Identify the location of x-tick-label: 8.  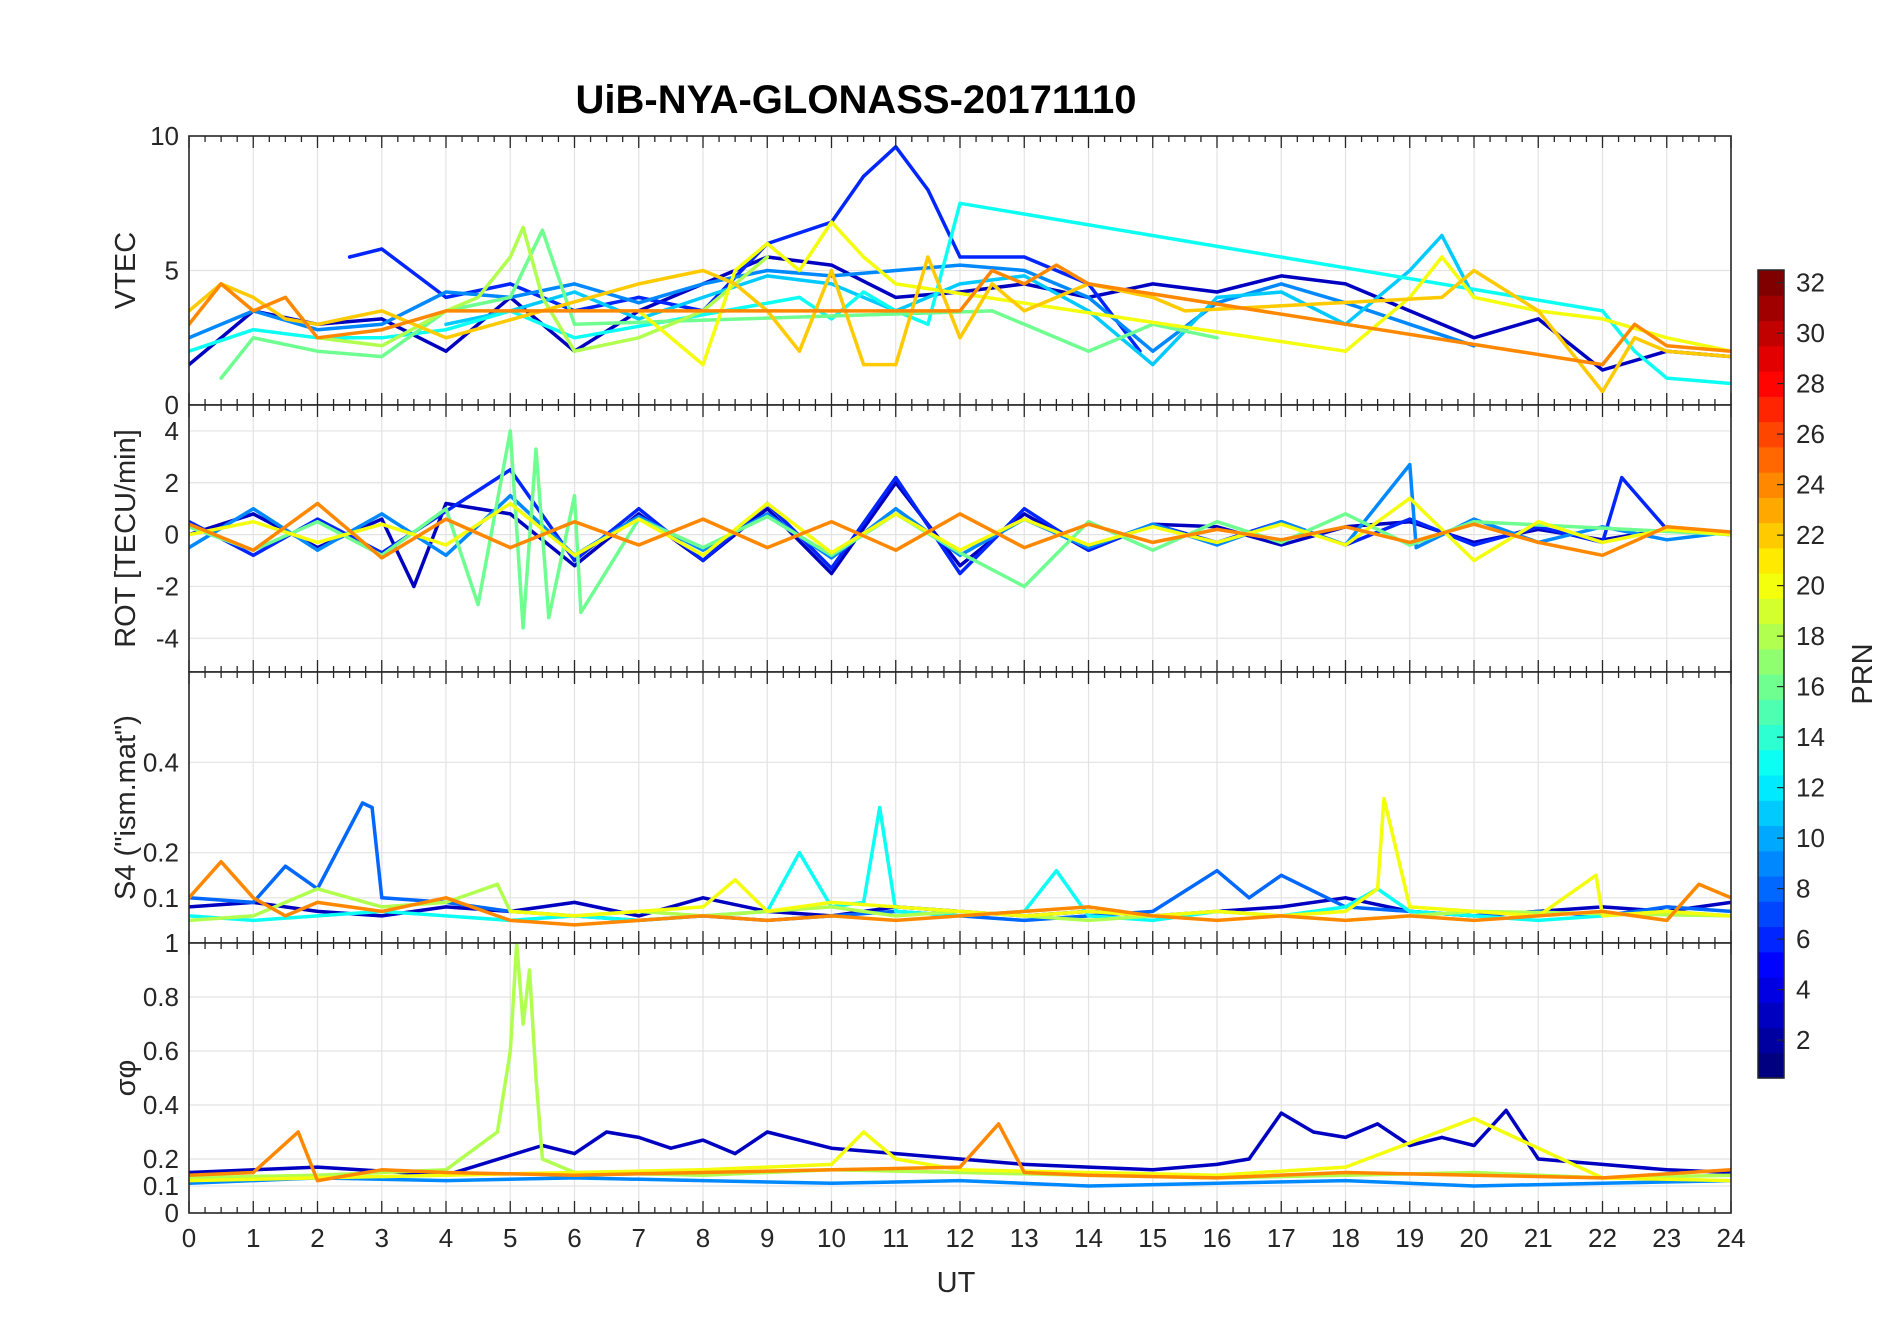
(703, 1238).